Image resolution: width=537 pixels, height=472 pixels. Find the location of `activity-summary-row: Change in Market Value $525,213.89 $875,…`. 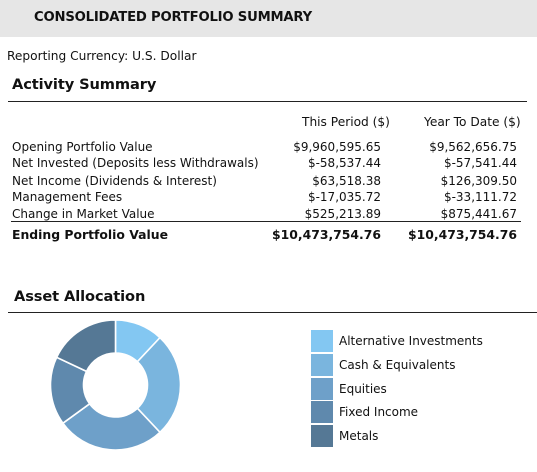

activity-summary-row: Change in Market Value $525,213.89 $875,… is located at coordinates (267, 214).